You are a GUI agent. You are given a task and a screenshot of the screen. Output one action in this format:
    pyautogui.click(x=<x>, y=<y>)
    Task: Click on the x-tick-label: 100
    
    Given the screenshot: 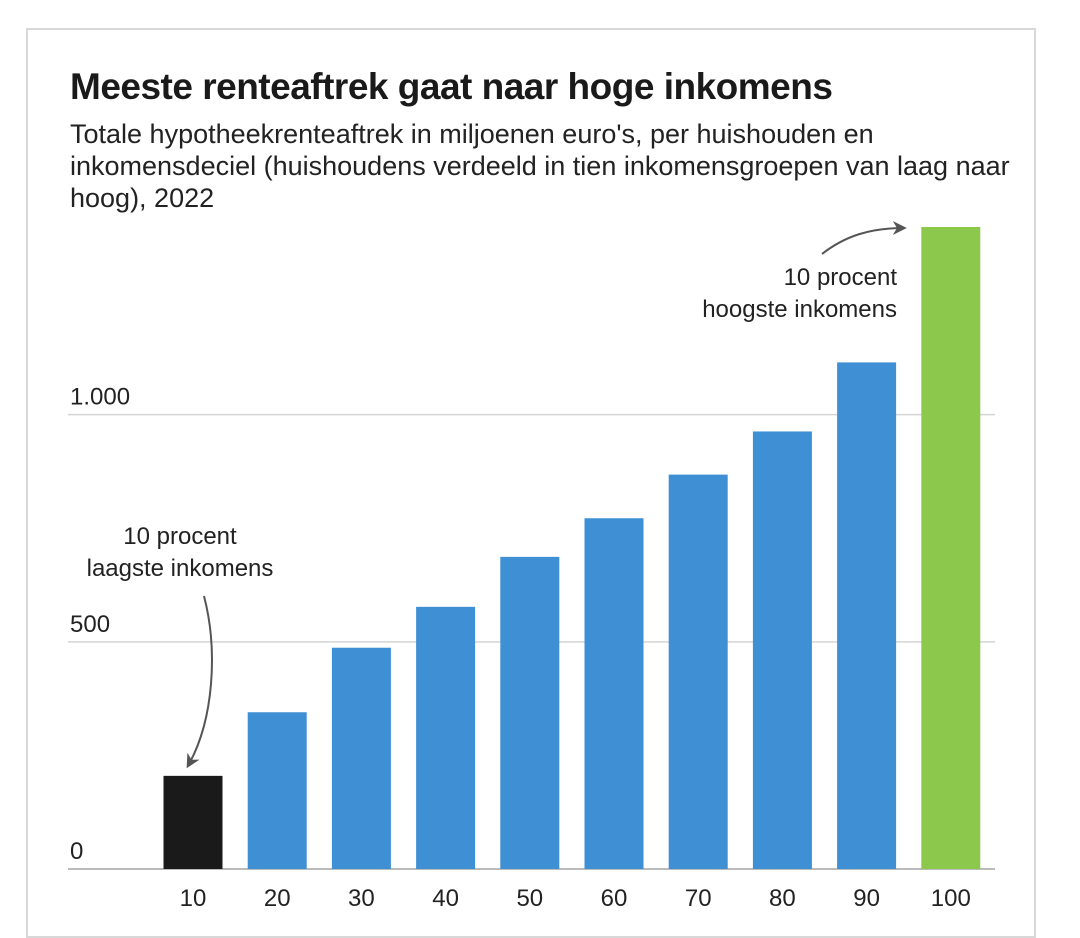 What is the action you would take?
    pyautogui.click(x=951, y=898)
    